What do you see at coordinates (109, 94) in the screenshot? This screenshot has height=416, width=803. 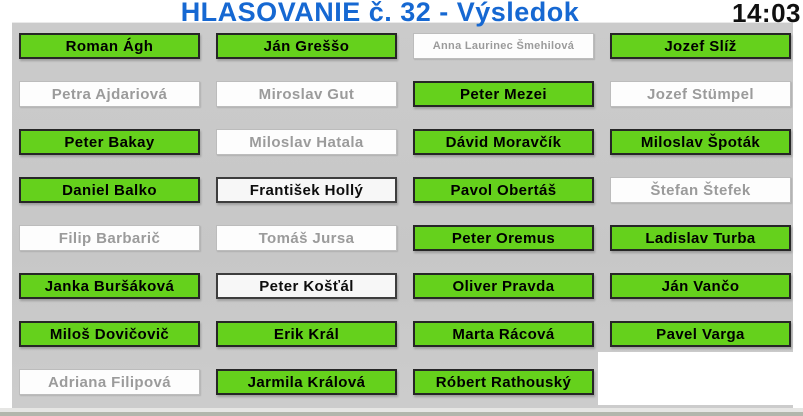 I see `member-button: Petra Ajdariová` at bounding box center [109, 94].